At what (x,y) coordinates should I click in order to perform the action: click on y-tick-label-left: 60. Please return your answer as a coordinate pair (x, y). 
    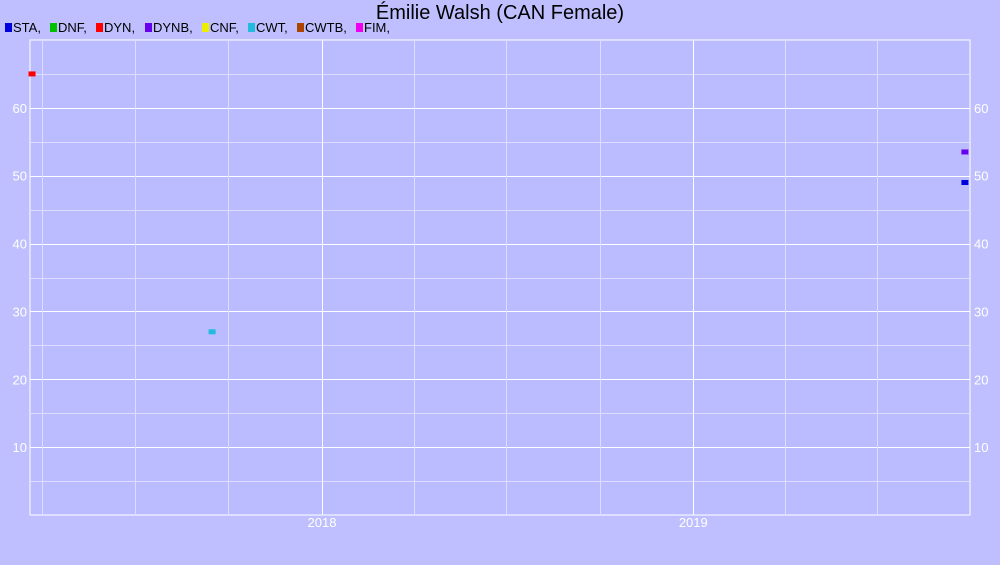
    Looking at the image, I should click on (20, 108).